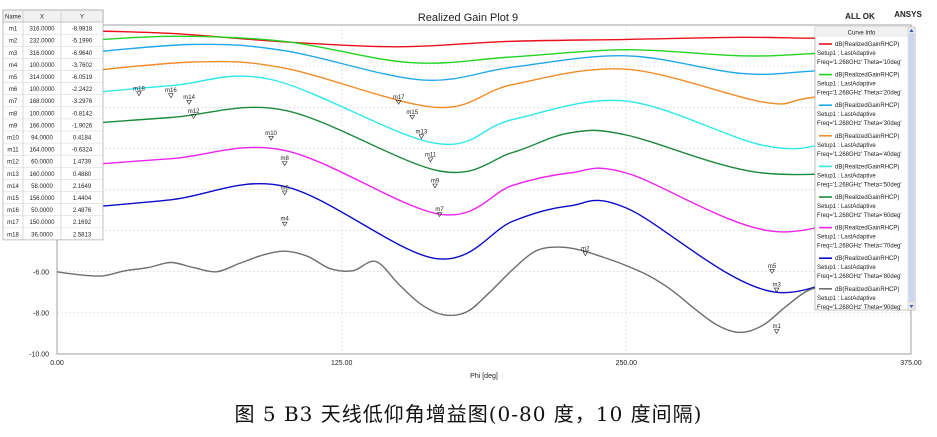 The image size is (937, 437). Describe the element at coordinates (189, 102) in the screenshot. I see `marker-m14` at that location.